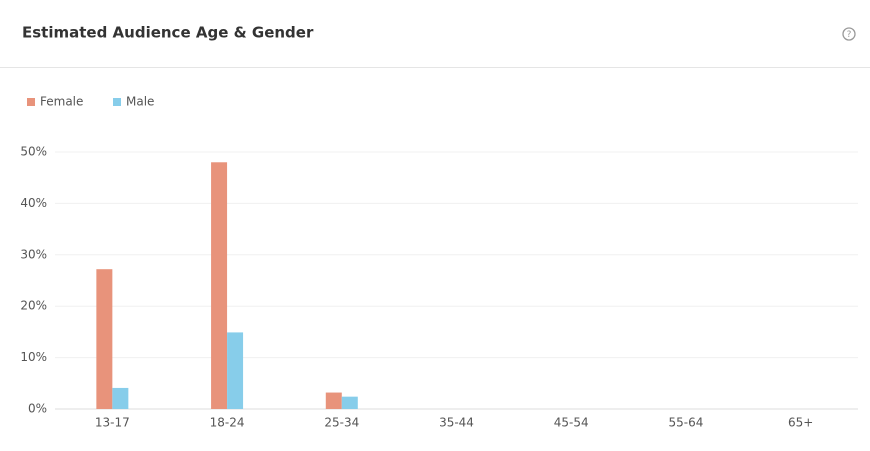  What do you see at coordinates (140, 102) in the screenshot?
I see `legend-label: Male` at bounding box center [140, 102].